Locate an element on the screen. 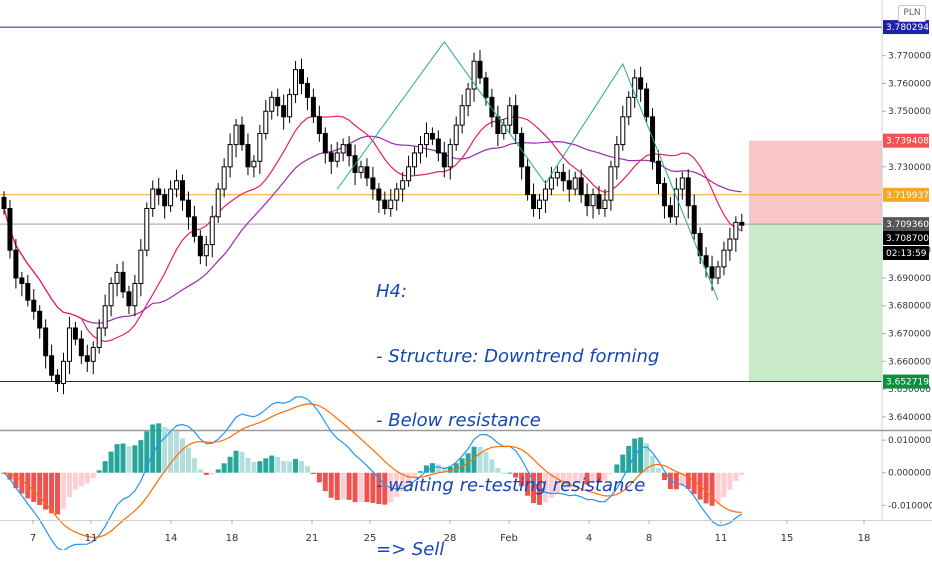 This screenshot has height=582, width=932. x-tick-label: 7 is located at coordinates (33, 538).